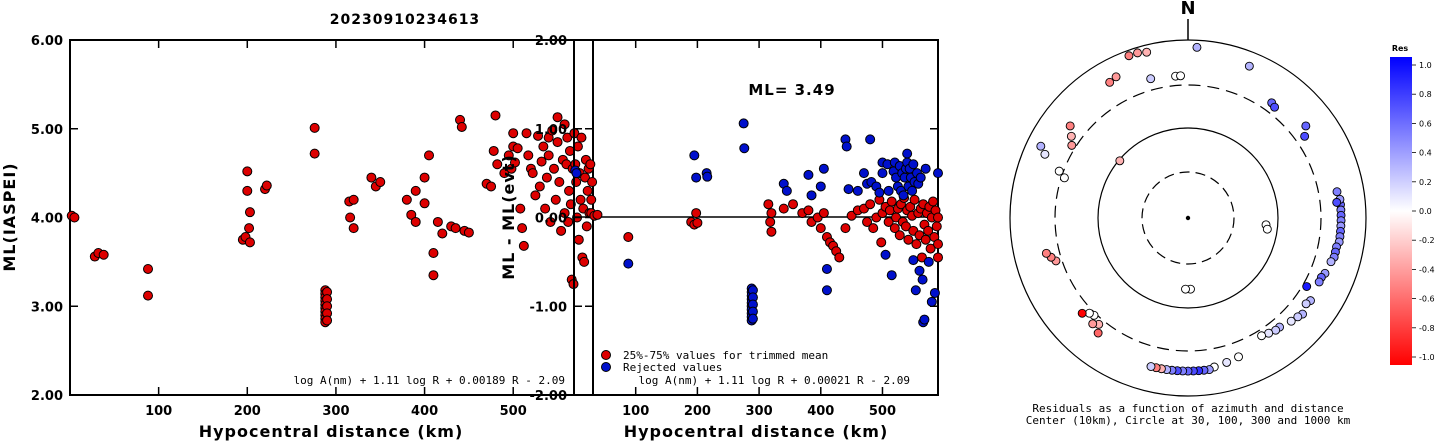 This screenshot has width=1437, height=441. I want to click on middle-y-axis-label: ML - ML(evt), so click(508, 217).